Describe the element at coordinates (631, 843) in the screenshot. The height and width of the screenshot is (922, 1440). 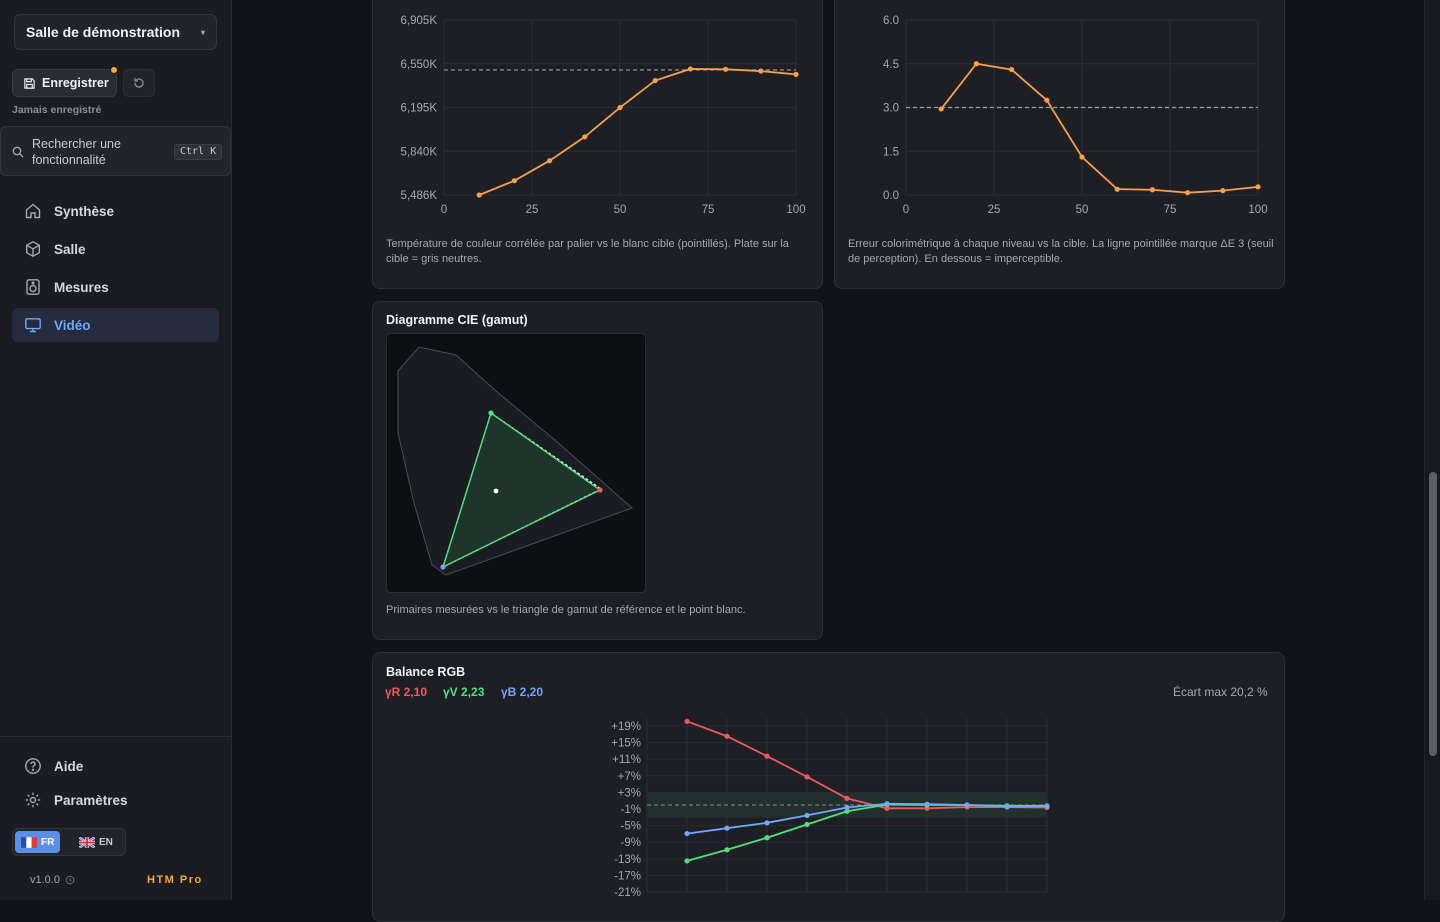
I see `y-tick-label: -9%` at that location.